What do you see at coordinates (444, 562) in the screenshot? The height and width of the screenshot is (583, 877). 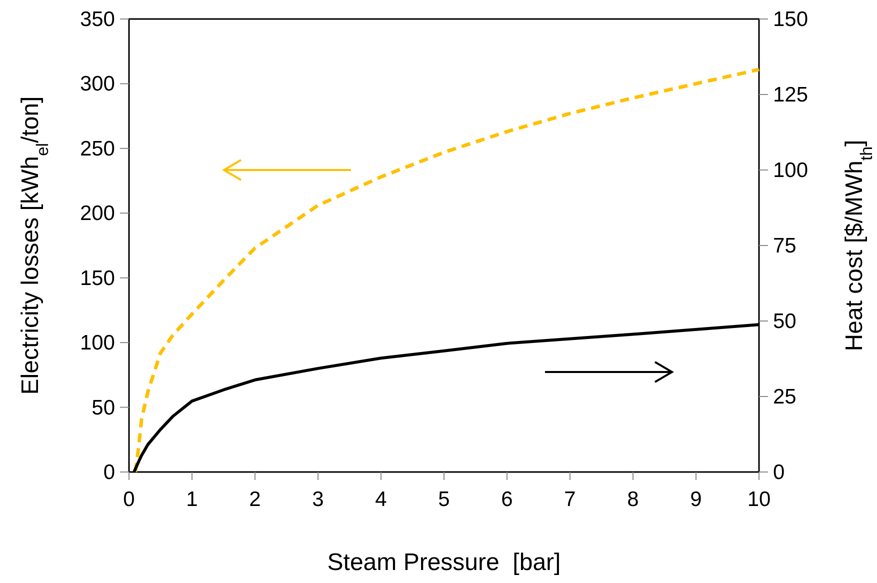 I see `x-axis-title: Steam Pressure [bar]` at bounding box center [444, 562].